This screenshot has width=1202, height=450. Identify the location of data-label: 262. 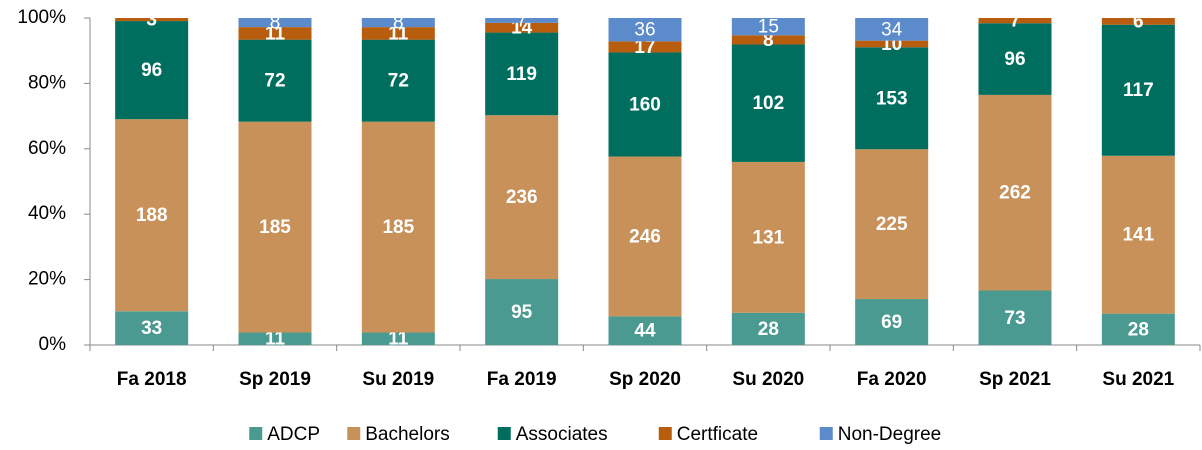
(1015, 193).